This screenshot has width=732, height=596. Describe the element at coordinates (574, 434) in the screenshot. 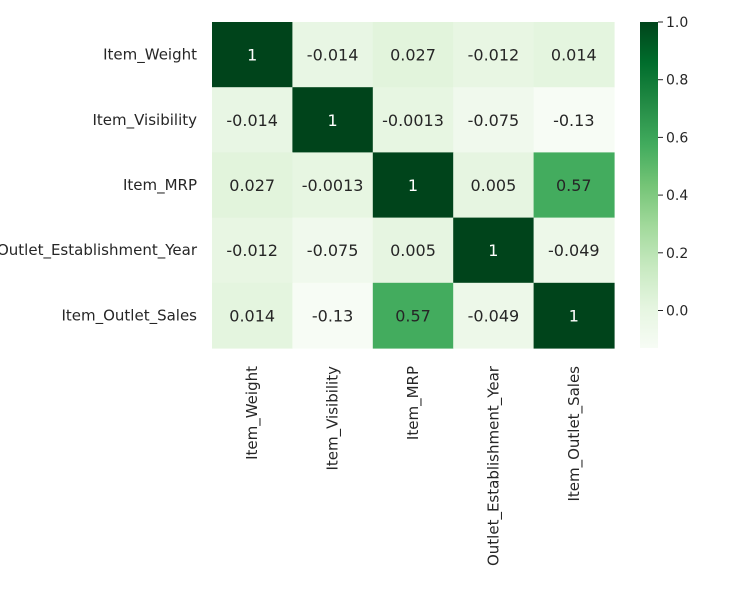

I see `column-tick-label: Item_Outlet_Sales` at that location.